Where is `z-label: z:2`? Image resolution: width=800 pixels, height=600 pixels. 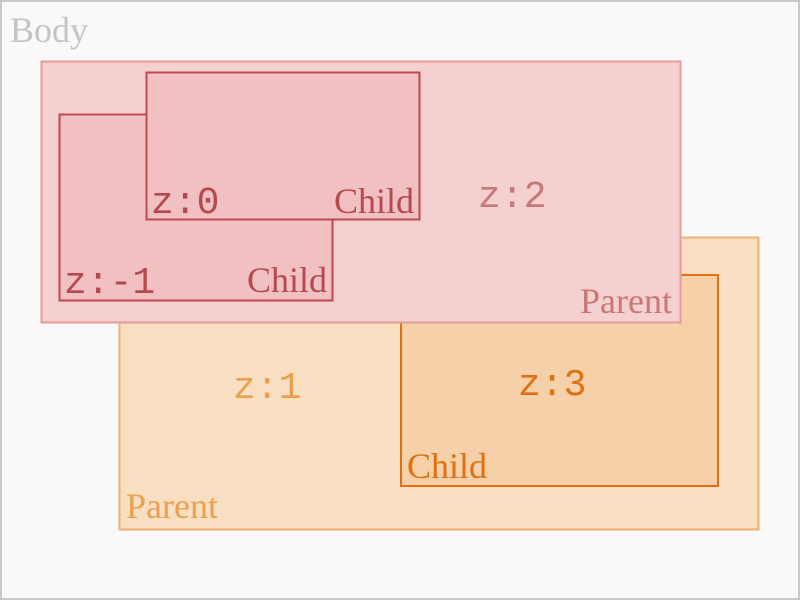 z-label: z:2 is located at coordinates (512, 197).